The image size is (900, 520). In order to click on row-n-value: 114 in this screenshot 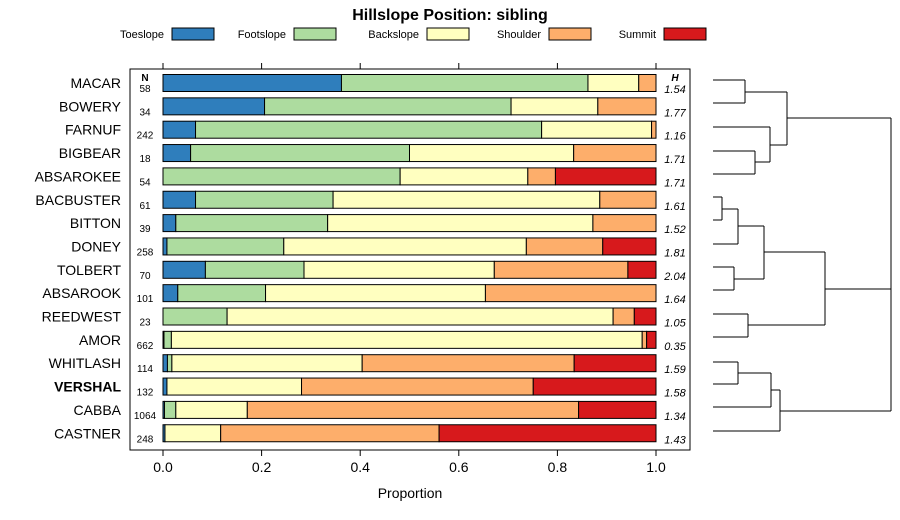, I will do `click(145, 369)`.